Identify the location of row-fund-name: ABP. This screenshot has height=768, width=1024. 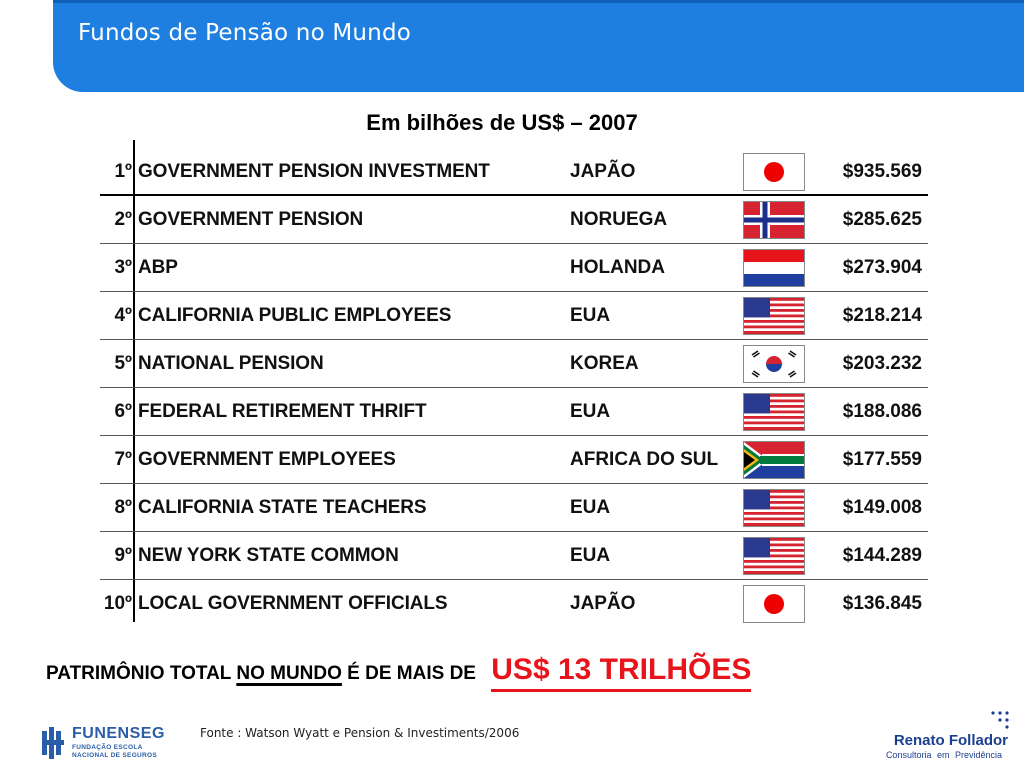
(158, 267).